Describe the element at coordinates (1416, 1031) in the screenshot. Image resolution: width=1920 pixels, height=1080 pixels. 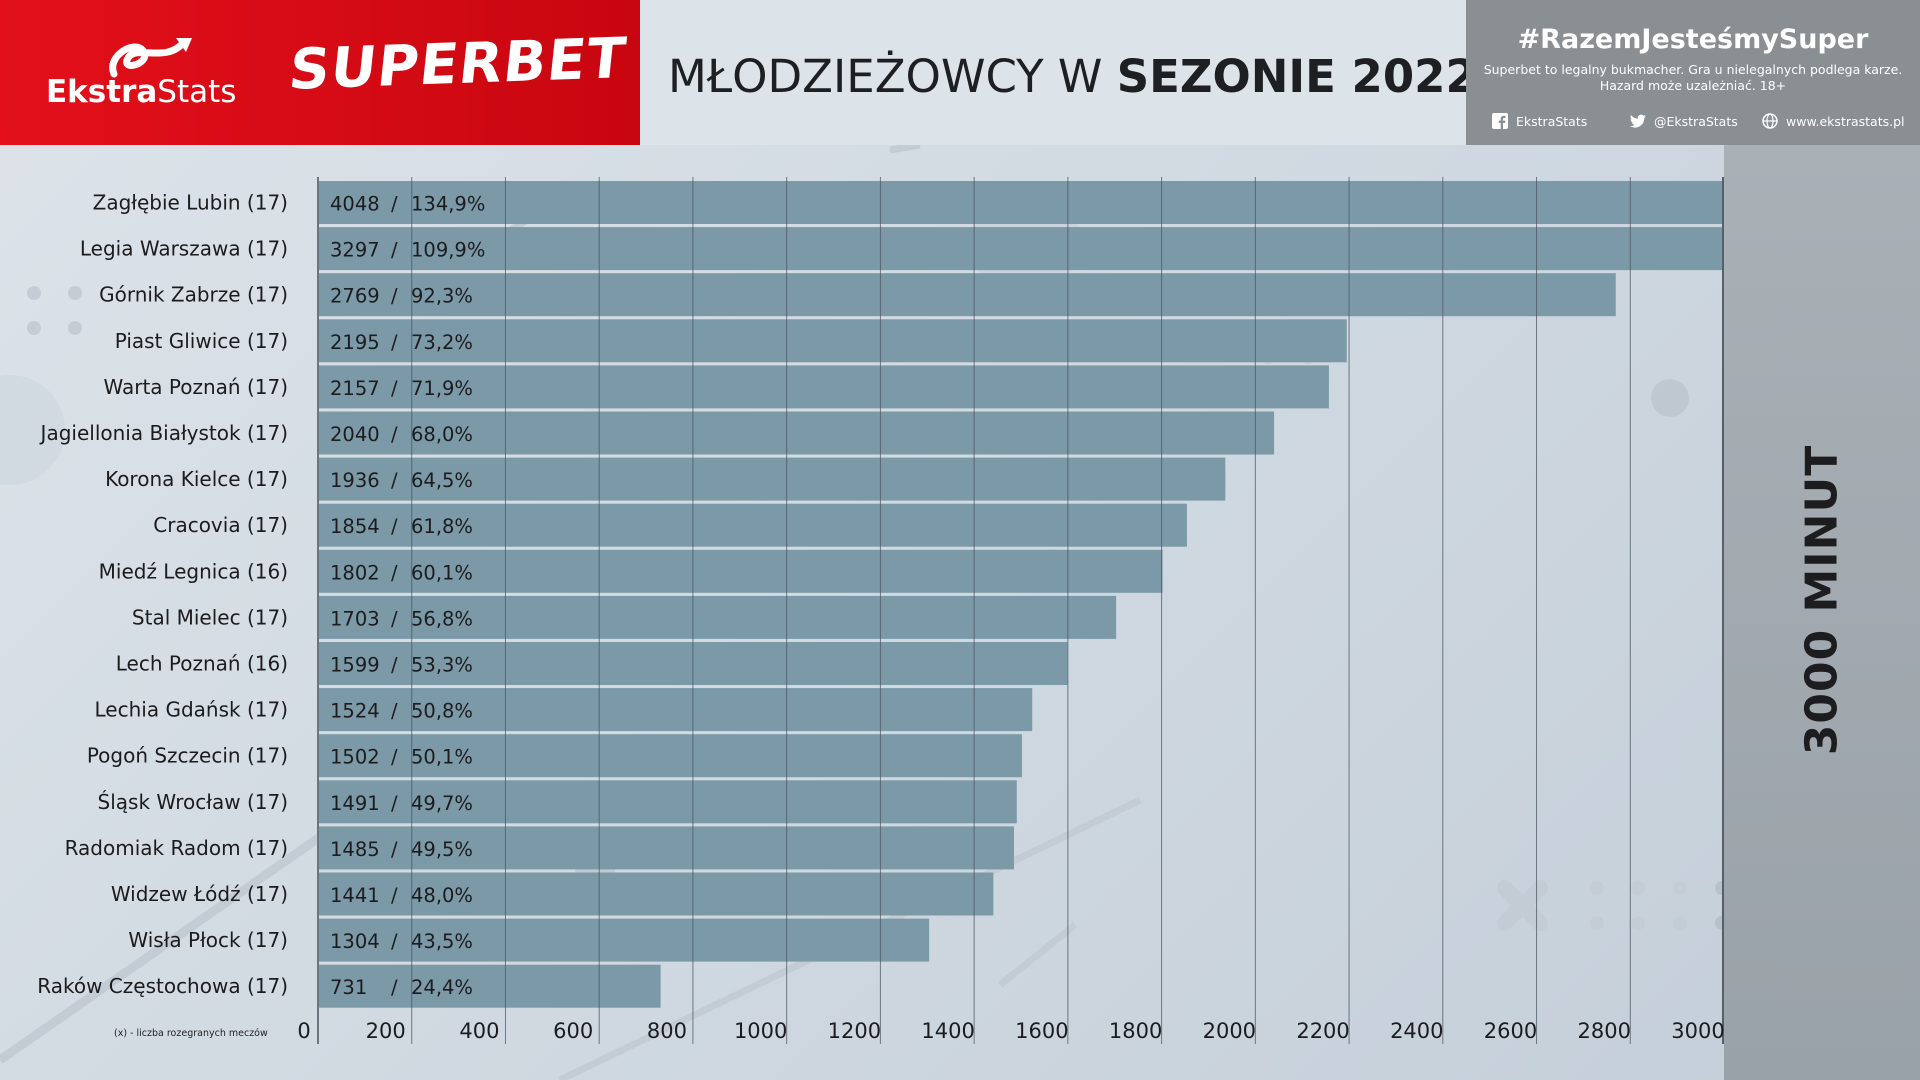
I see `x-tick-label: 2400` at that location.